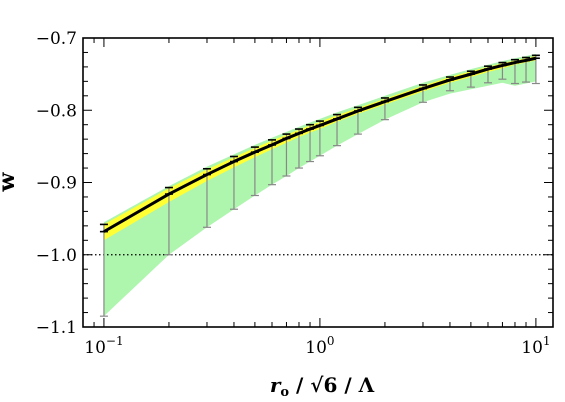 The image size is (565, 402). I want to click on x-tick-label: 10⁻¹, so click(103, 346).